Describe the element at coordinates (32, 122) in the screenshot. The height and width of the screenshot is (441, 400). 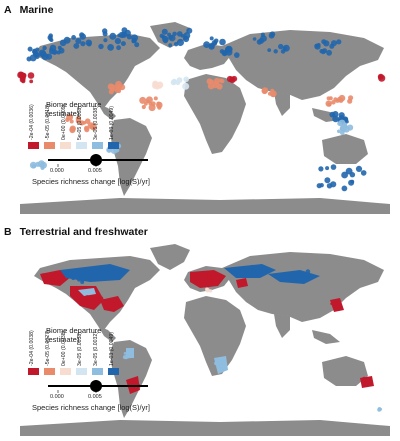
I see `marine-legend-label-0: -2e-04 (0.0036)` at that location.